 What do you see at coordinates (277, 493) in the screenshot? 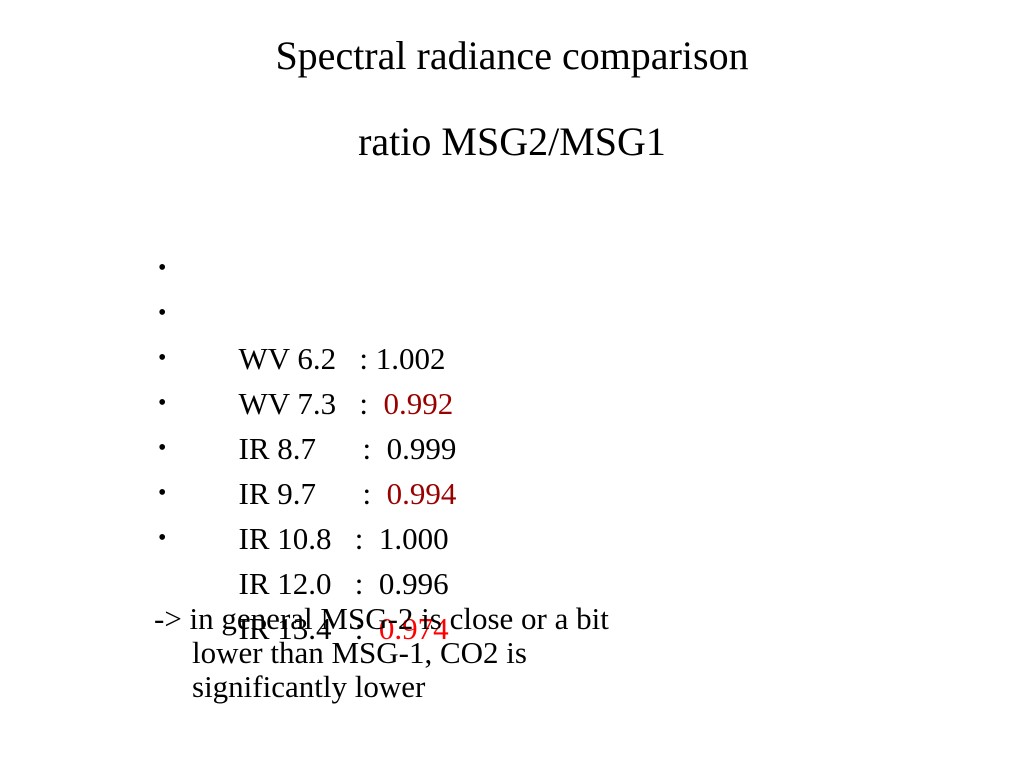
I see `channel-name: IR 9.7` at bounding box center [277, 493].